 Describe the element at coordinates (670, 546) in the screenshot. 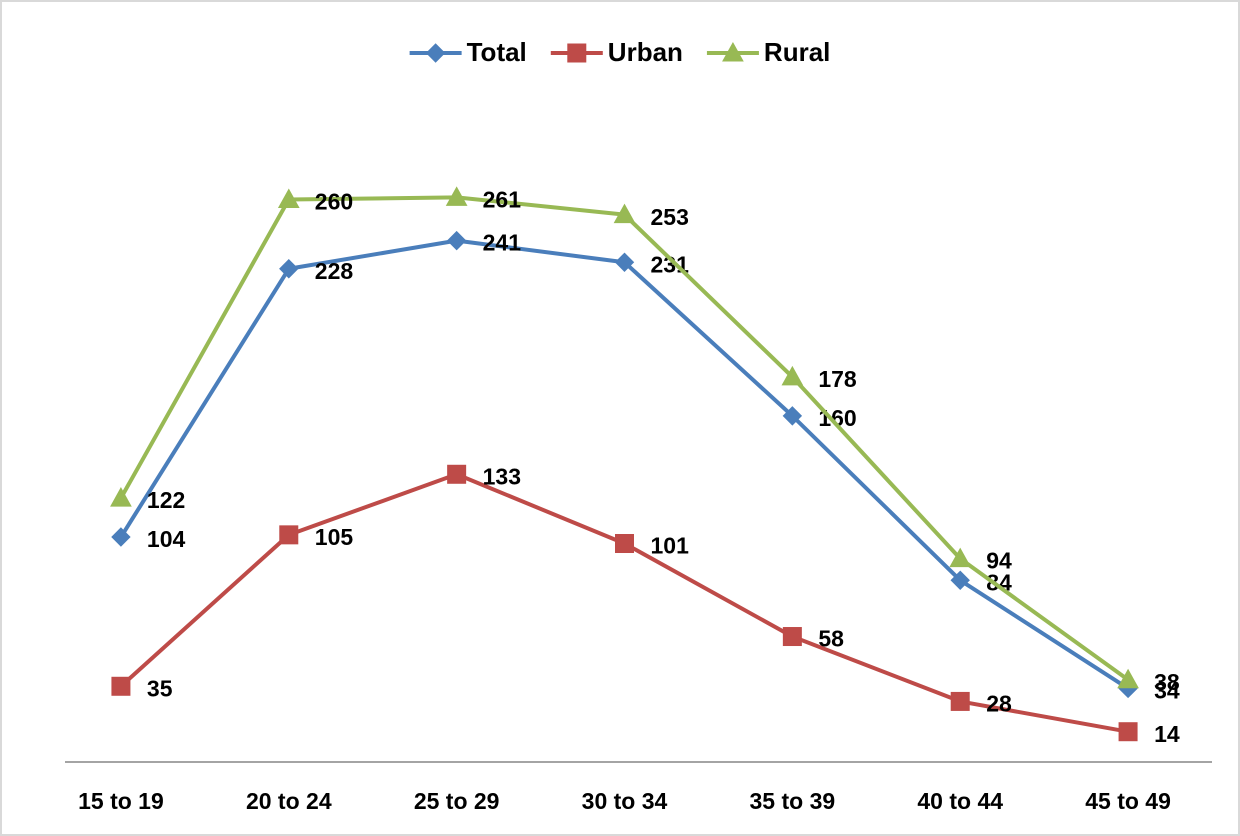

I see `data-label: 101` at that location.